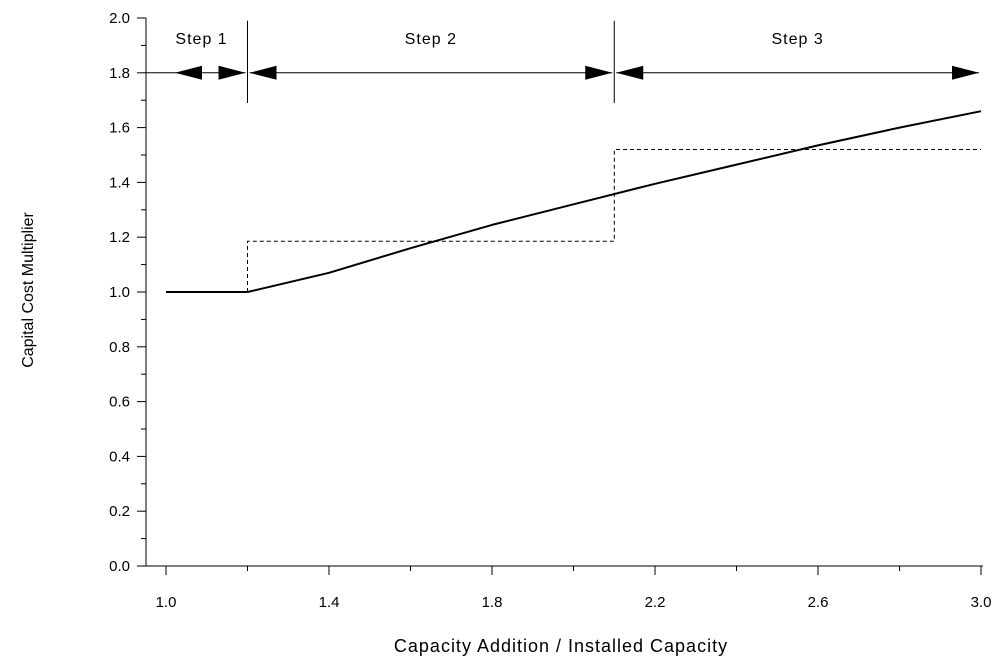  What do you see at coordinates (655, 602) in the screenshot?
I see `x-tick-label: 2.2` at bounding box center [655, 602].